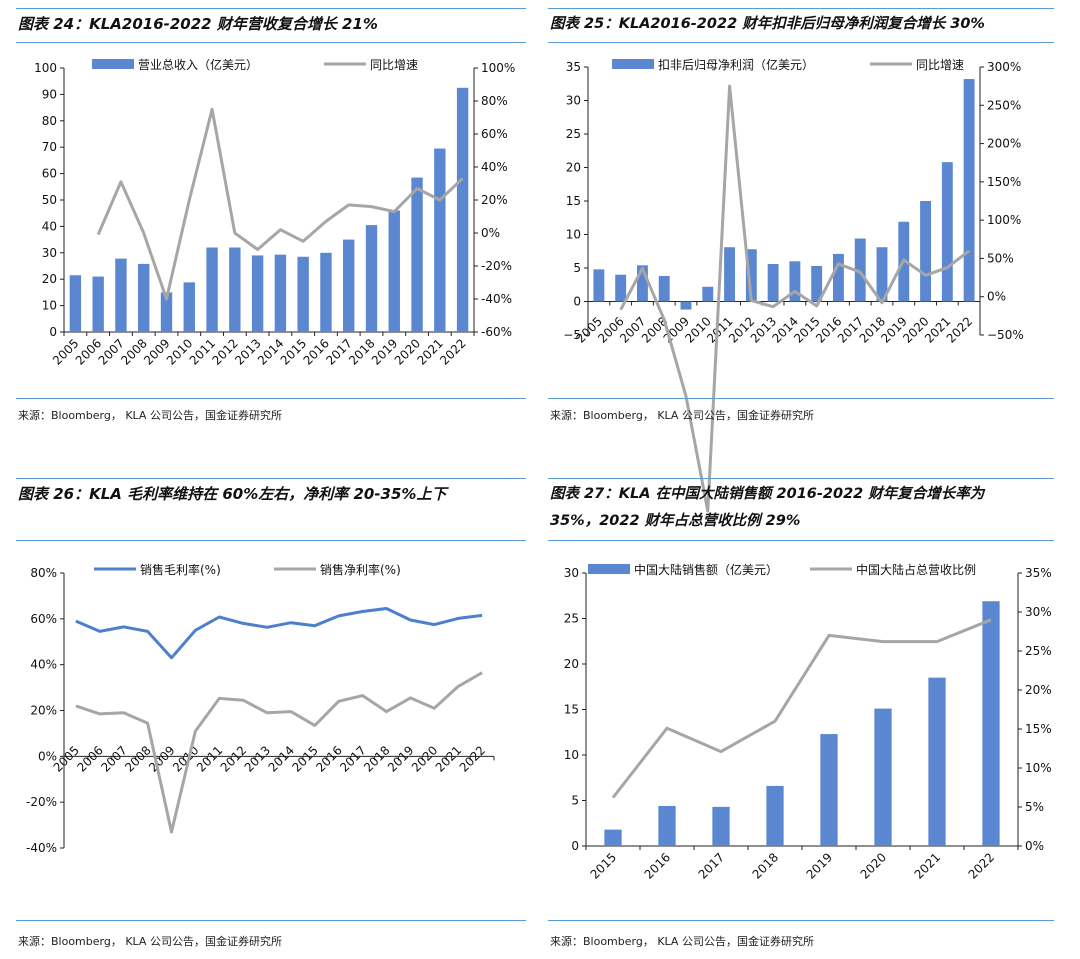 The height and width of the screenshot is (959, 1080). Describe the element at coordinates (1004, 67) in the screenshot. I see `right-tick-label: 300%` at that location.